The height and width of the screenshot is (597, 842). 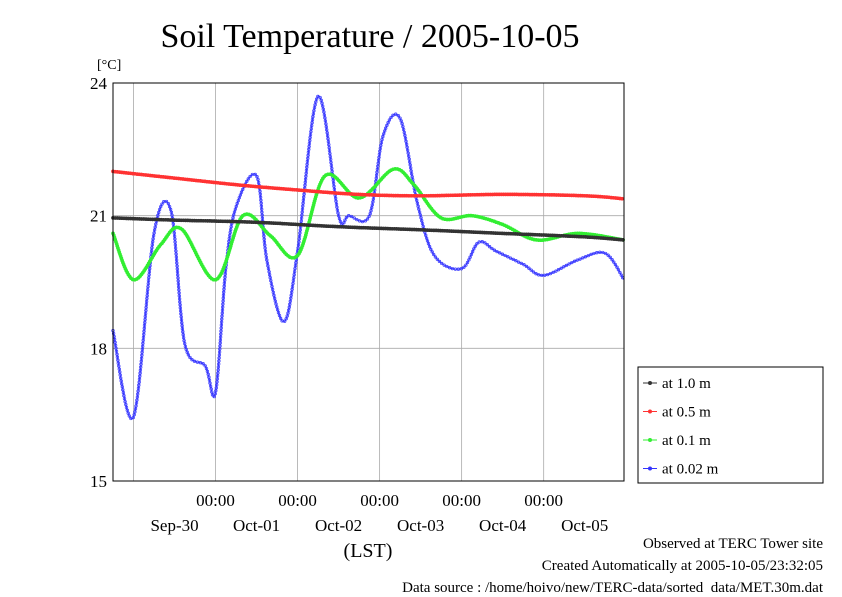 What do you see at coordinates (98, 216) in the screenshot?
I see `y-tick-label: 21` at bounding box center [98, 216].